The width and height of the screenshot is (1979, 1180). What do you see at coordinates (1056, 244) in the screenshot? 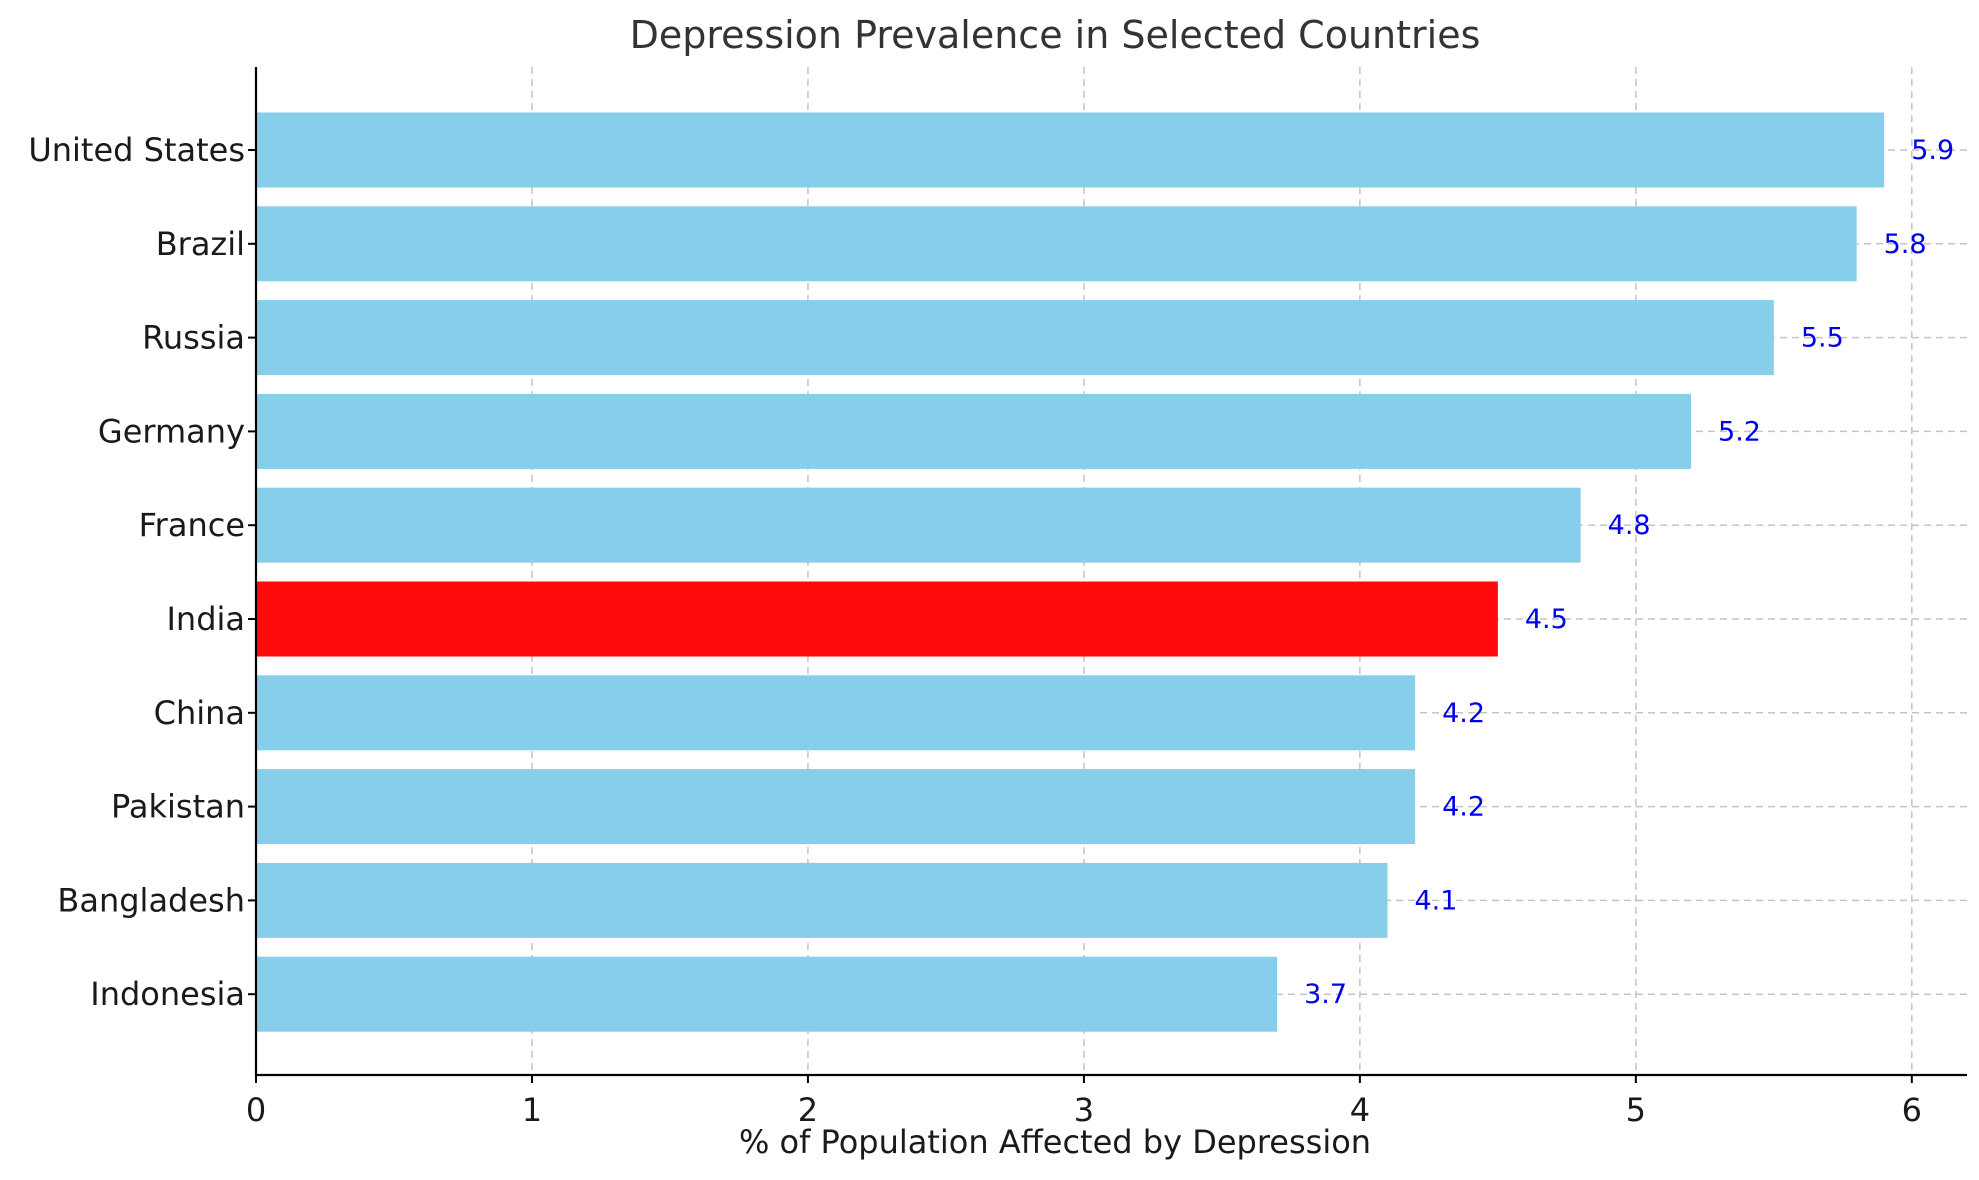
I see `bar-brazil` at bounding box center [1056, 244].